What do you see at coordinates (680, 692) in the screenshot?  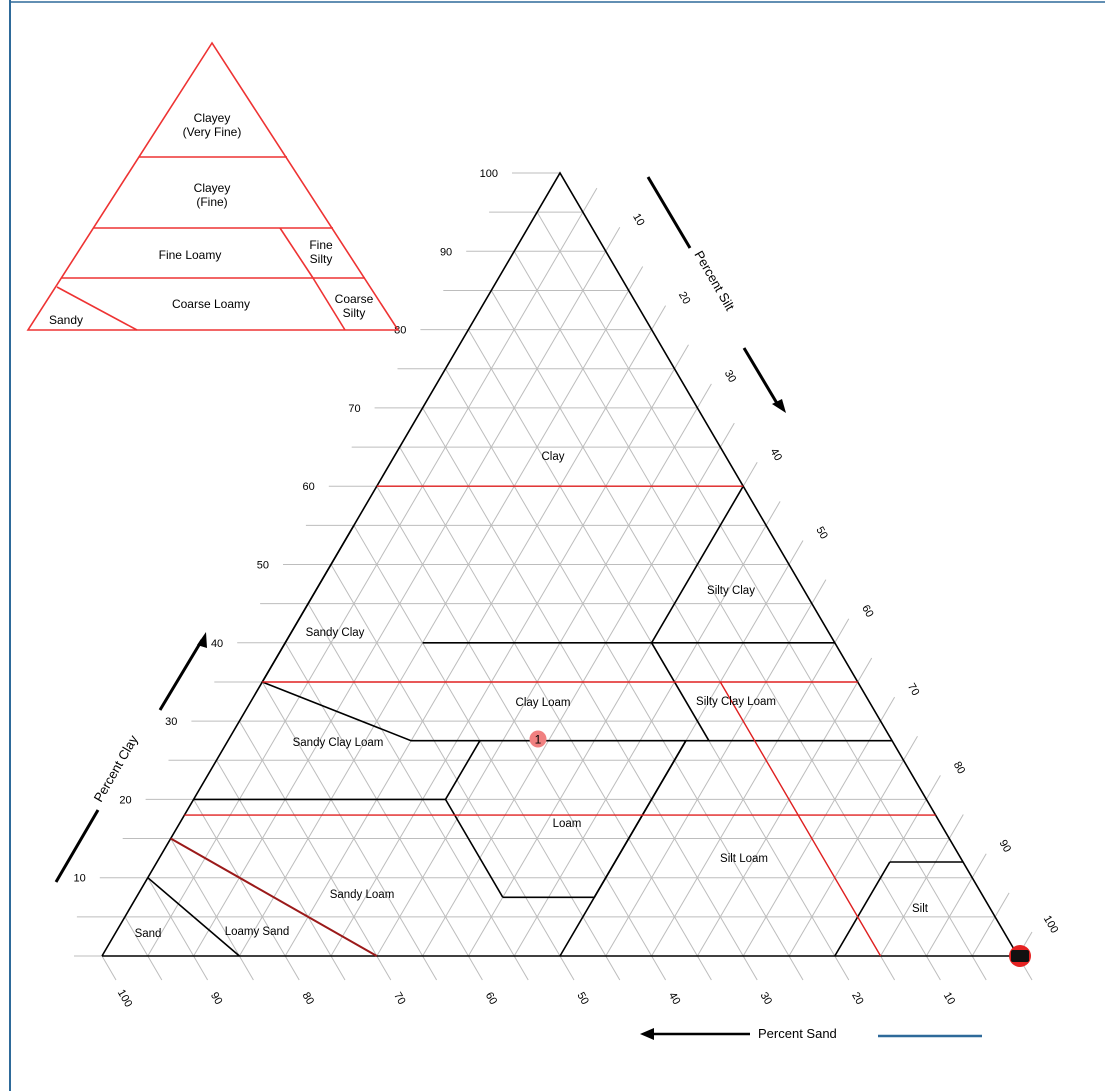 I see `boundary-silty-clay-loam-left` at bounding box center [680, 692].